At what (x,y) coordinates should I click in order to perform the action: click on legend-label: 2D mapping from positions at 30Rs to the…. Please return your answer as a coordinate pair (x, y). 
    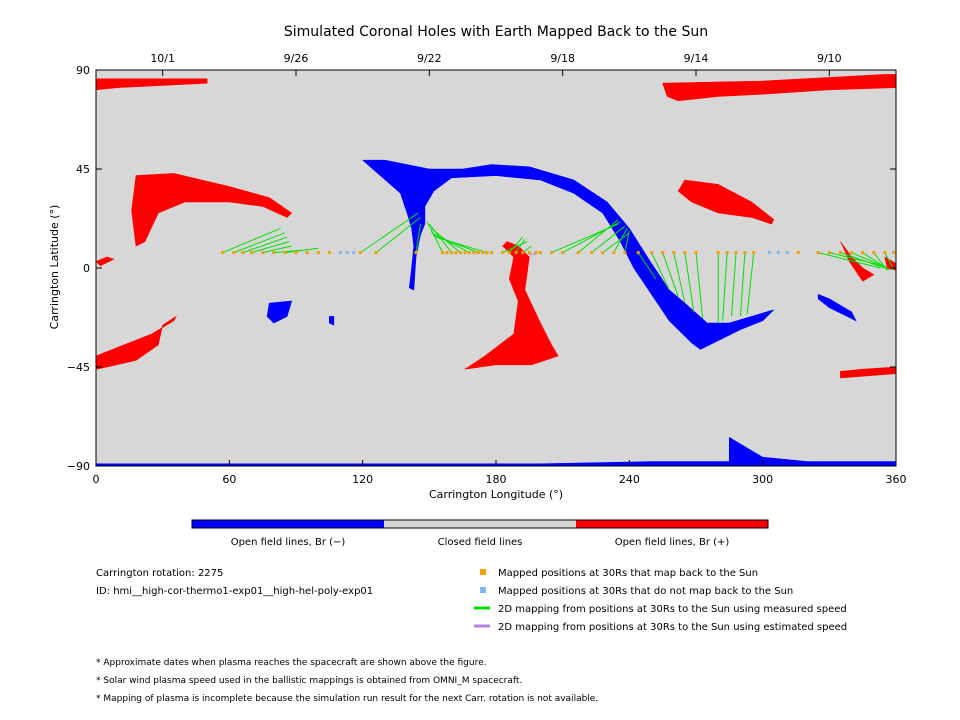
    Looking at the image, I should click on (672, 609).